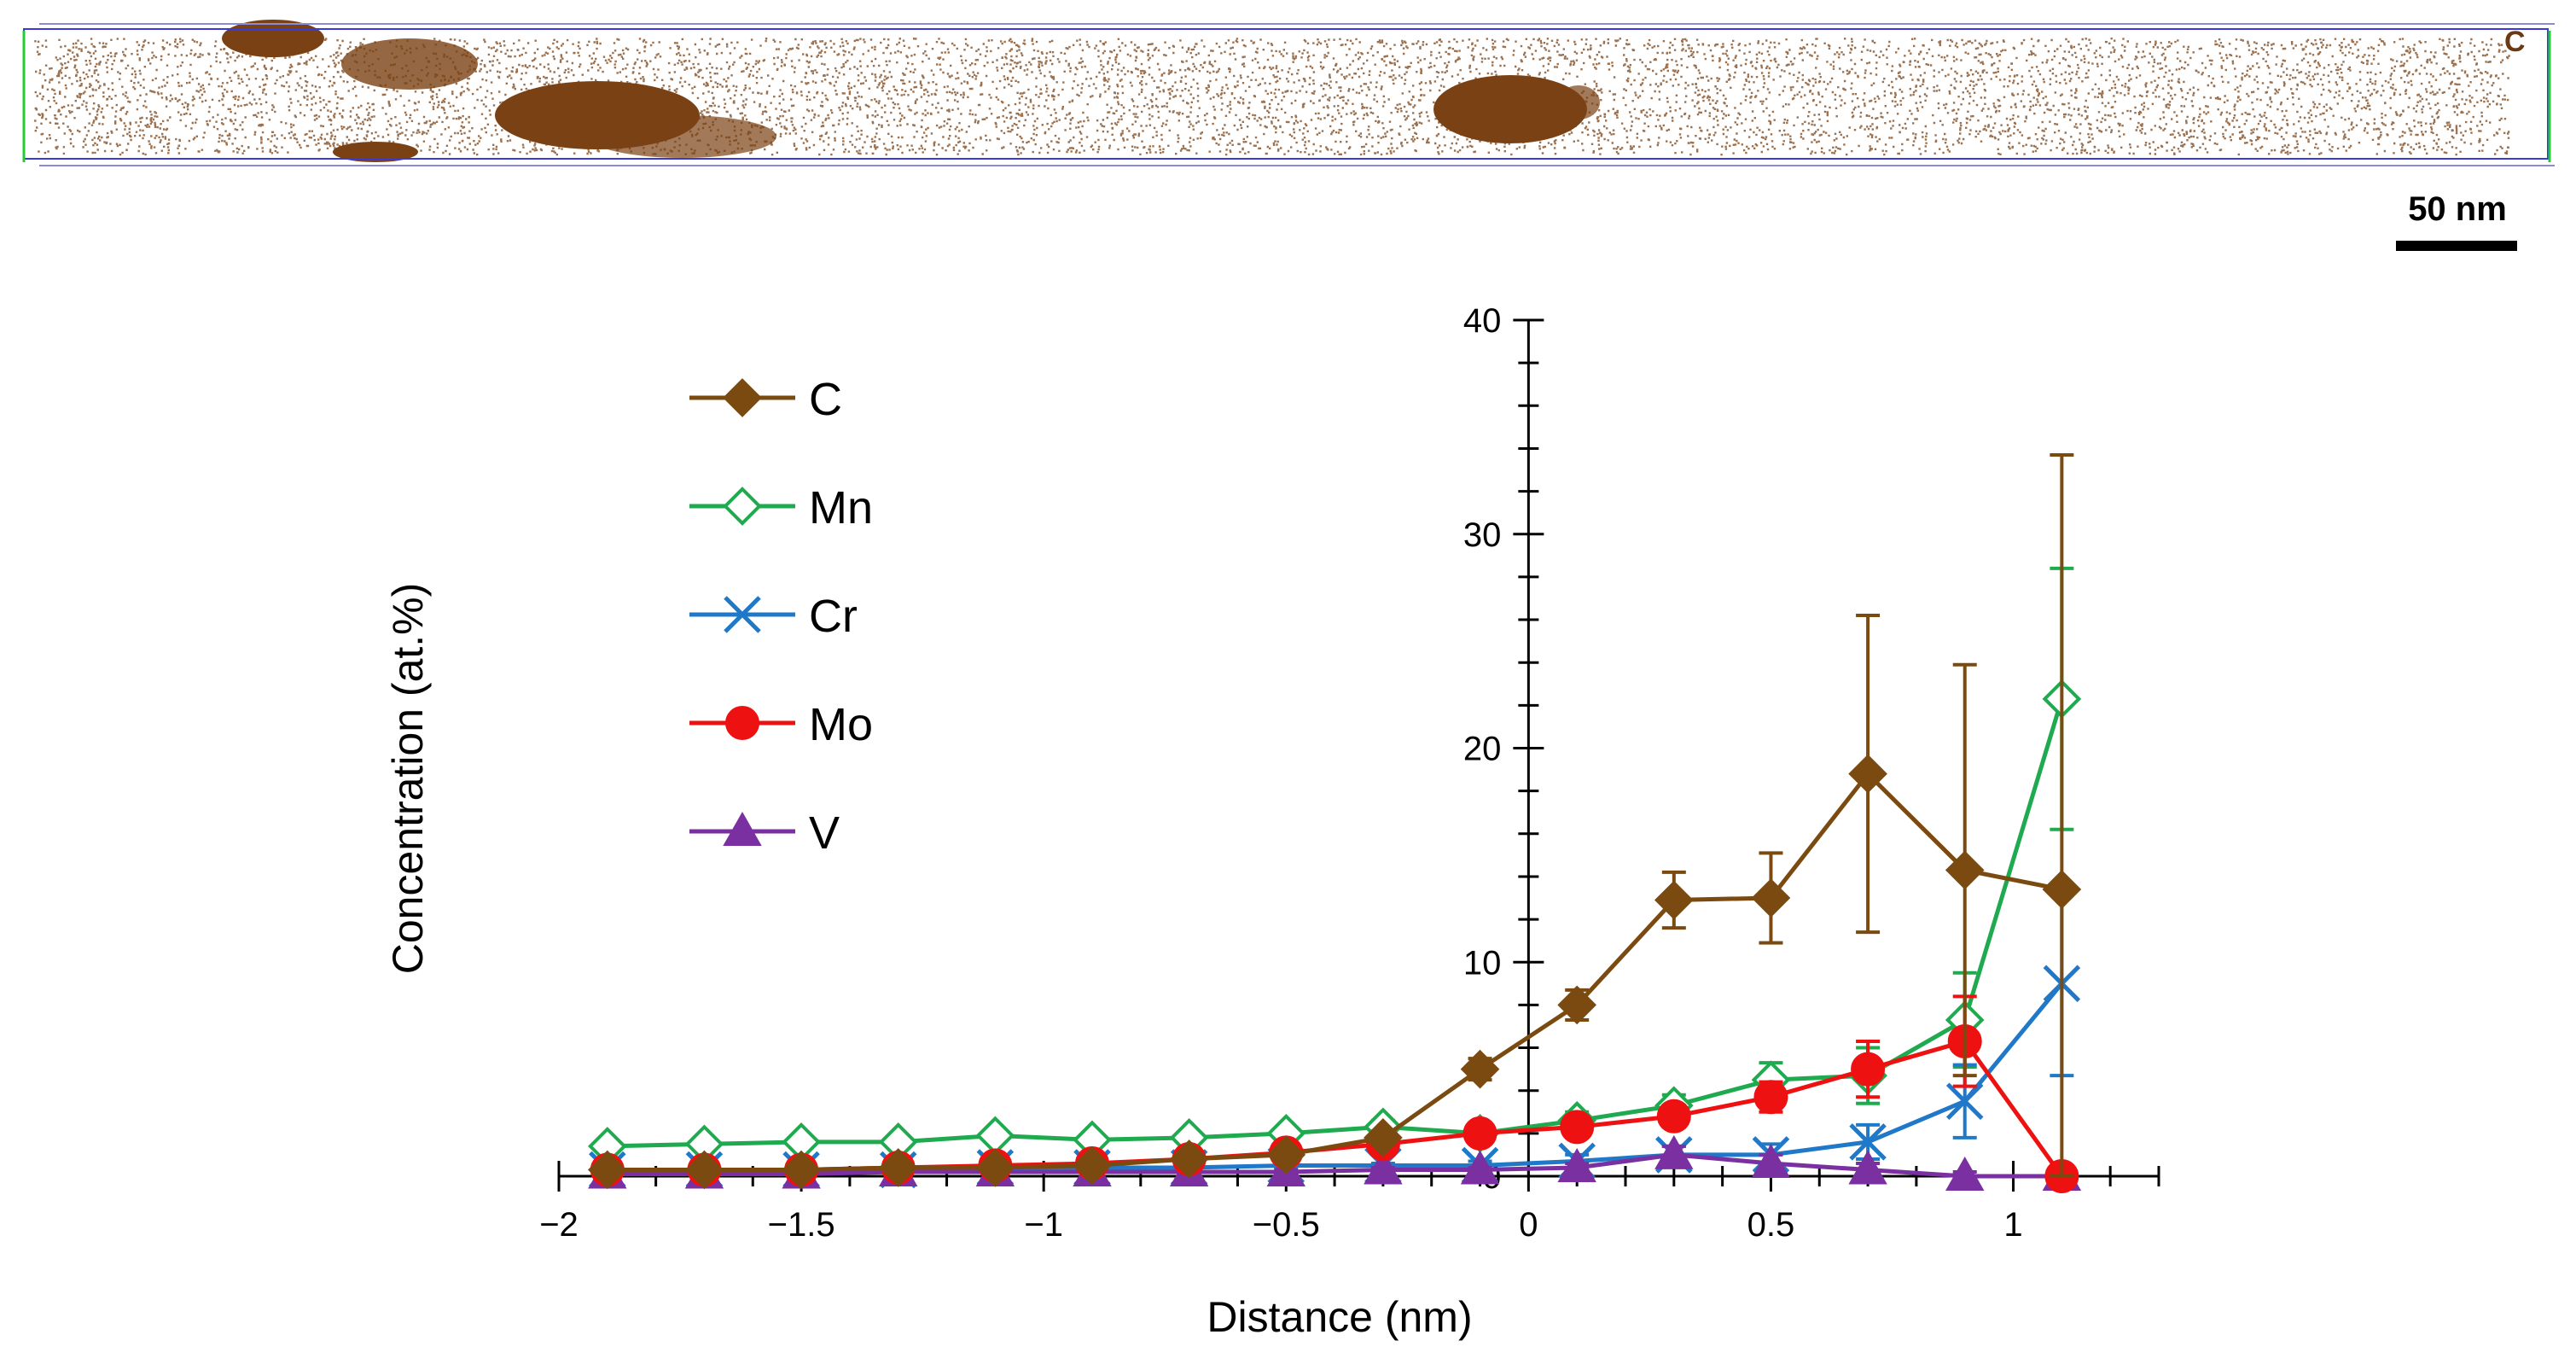 The height and width of the screenshot is (1358, 2576). I want to click on legend-label: Cr, so click(833, 616).